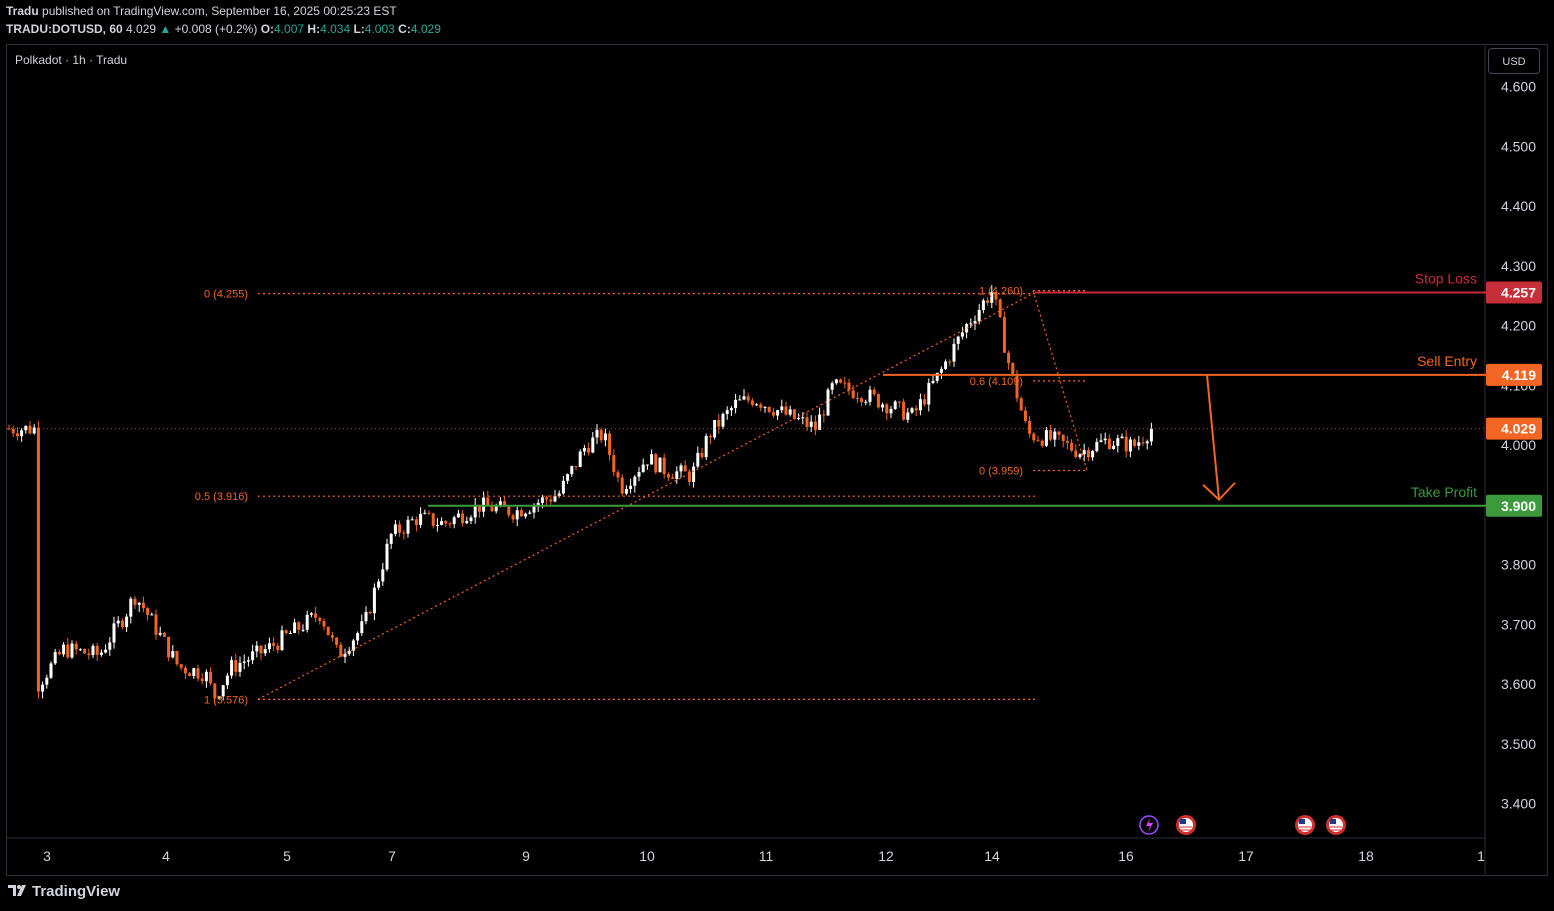  I want to click on low-label: L:, so click(359, 29).